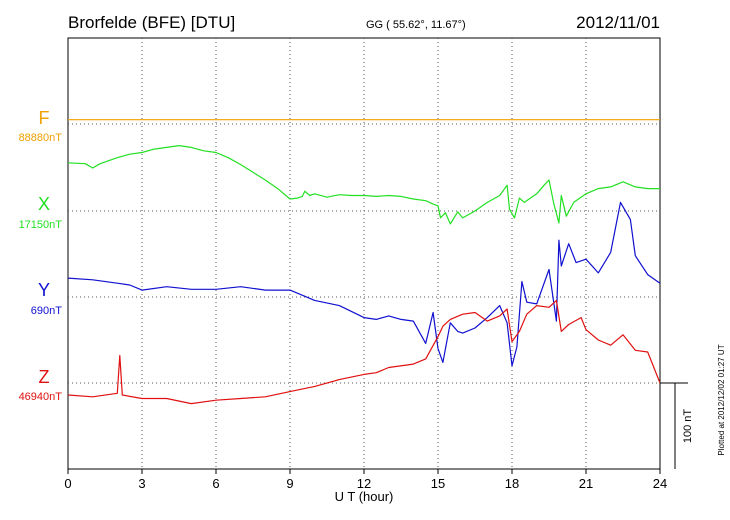 The width and height of the screenshot is (730, 520). Describe the element at coordinates (44, 377) in the screenshot. I see `channel-label-z: Z` at that location.